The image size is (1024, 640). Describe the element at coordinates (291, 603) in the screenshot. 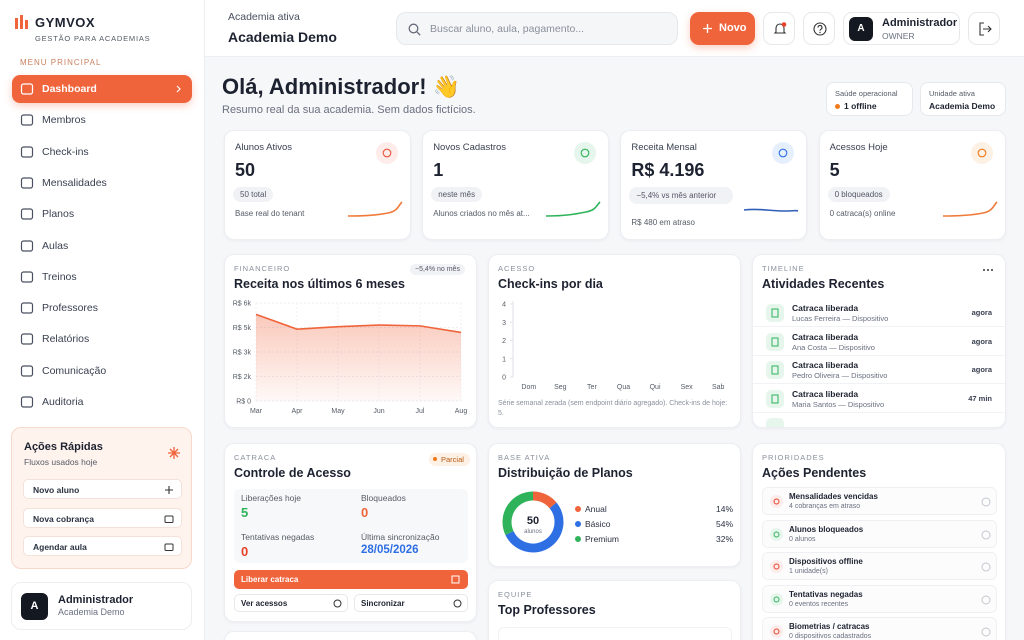

I see `secondary-action: Ver acessos` at that location.